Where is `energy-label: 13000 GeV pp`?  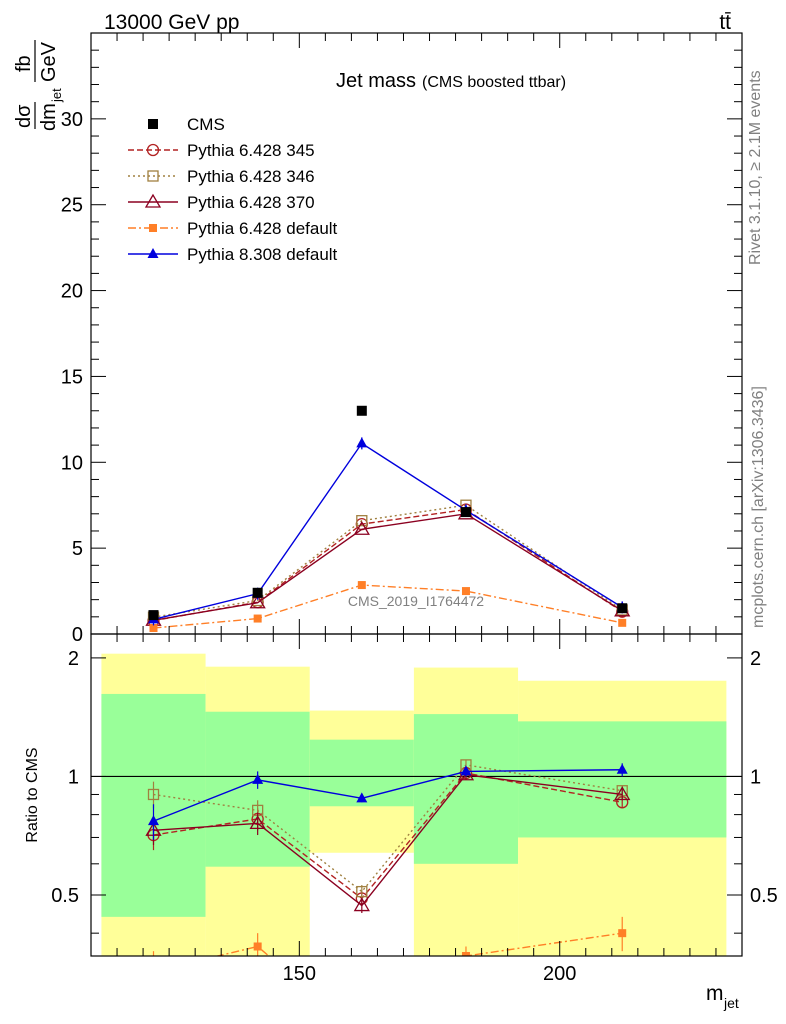
energy-label: 13000 GeV pp is located at coordinates (171, 22).